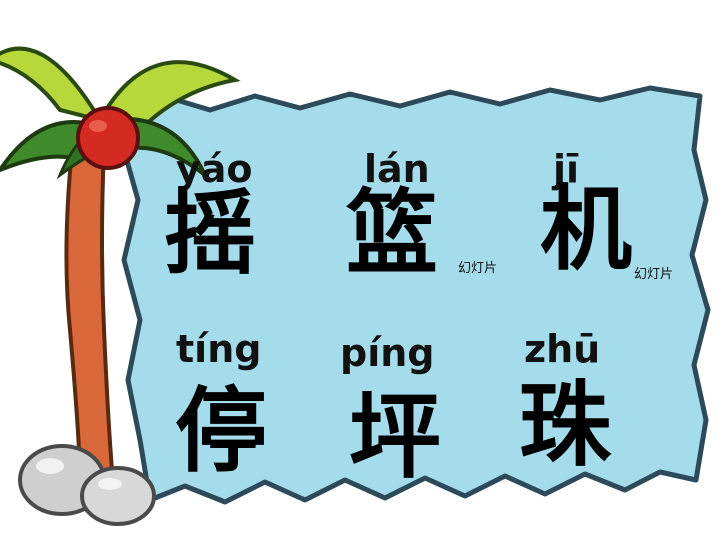 This screenshot has width=720, height=540. I want to click on coconut-icon, so click(108, 138).